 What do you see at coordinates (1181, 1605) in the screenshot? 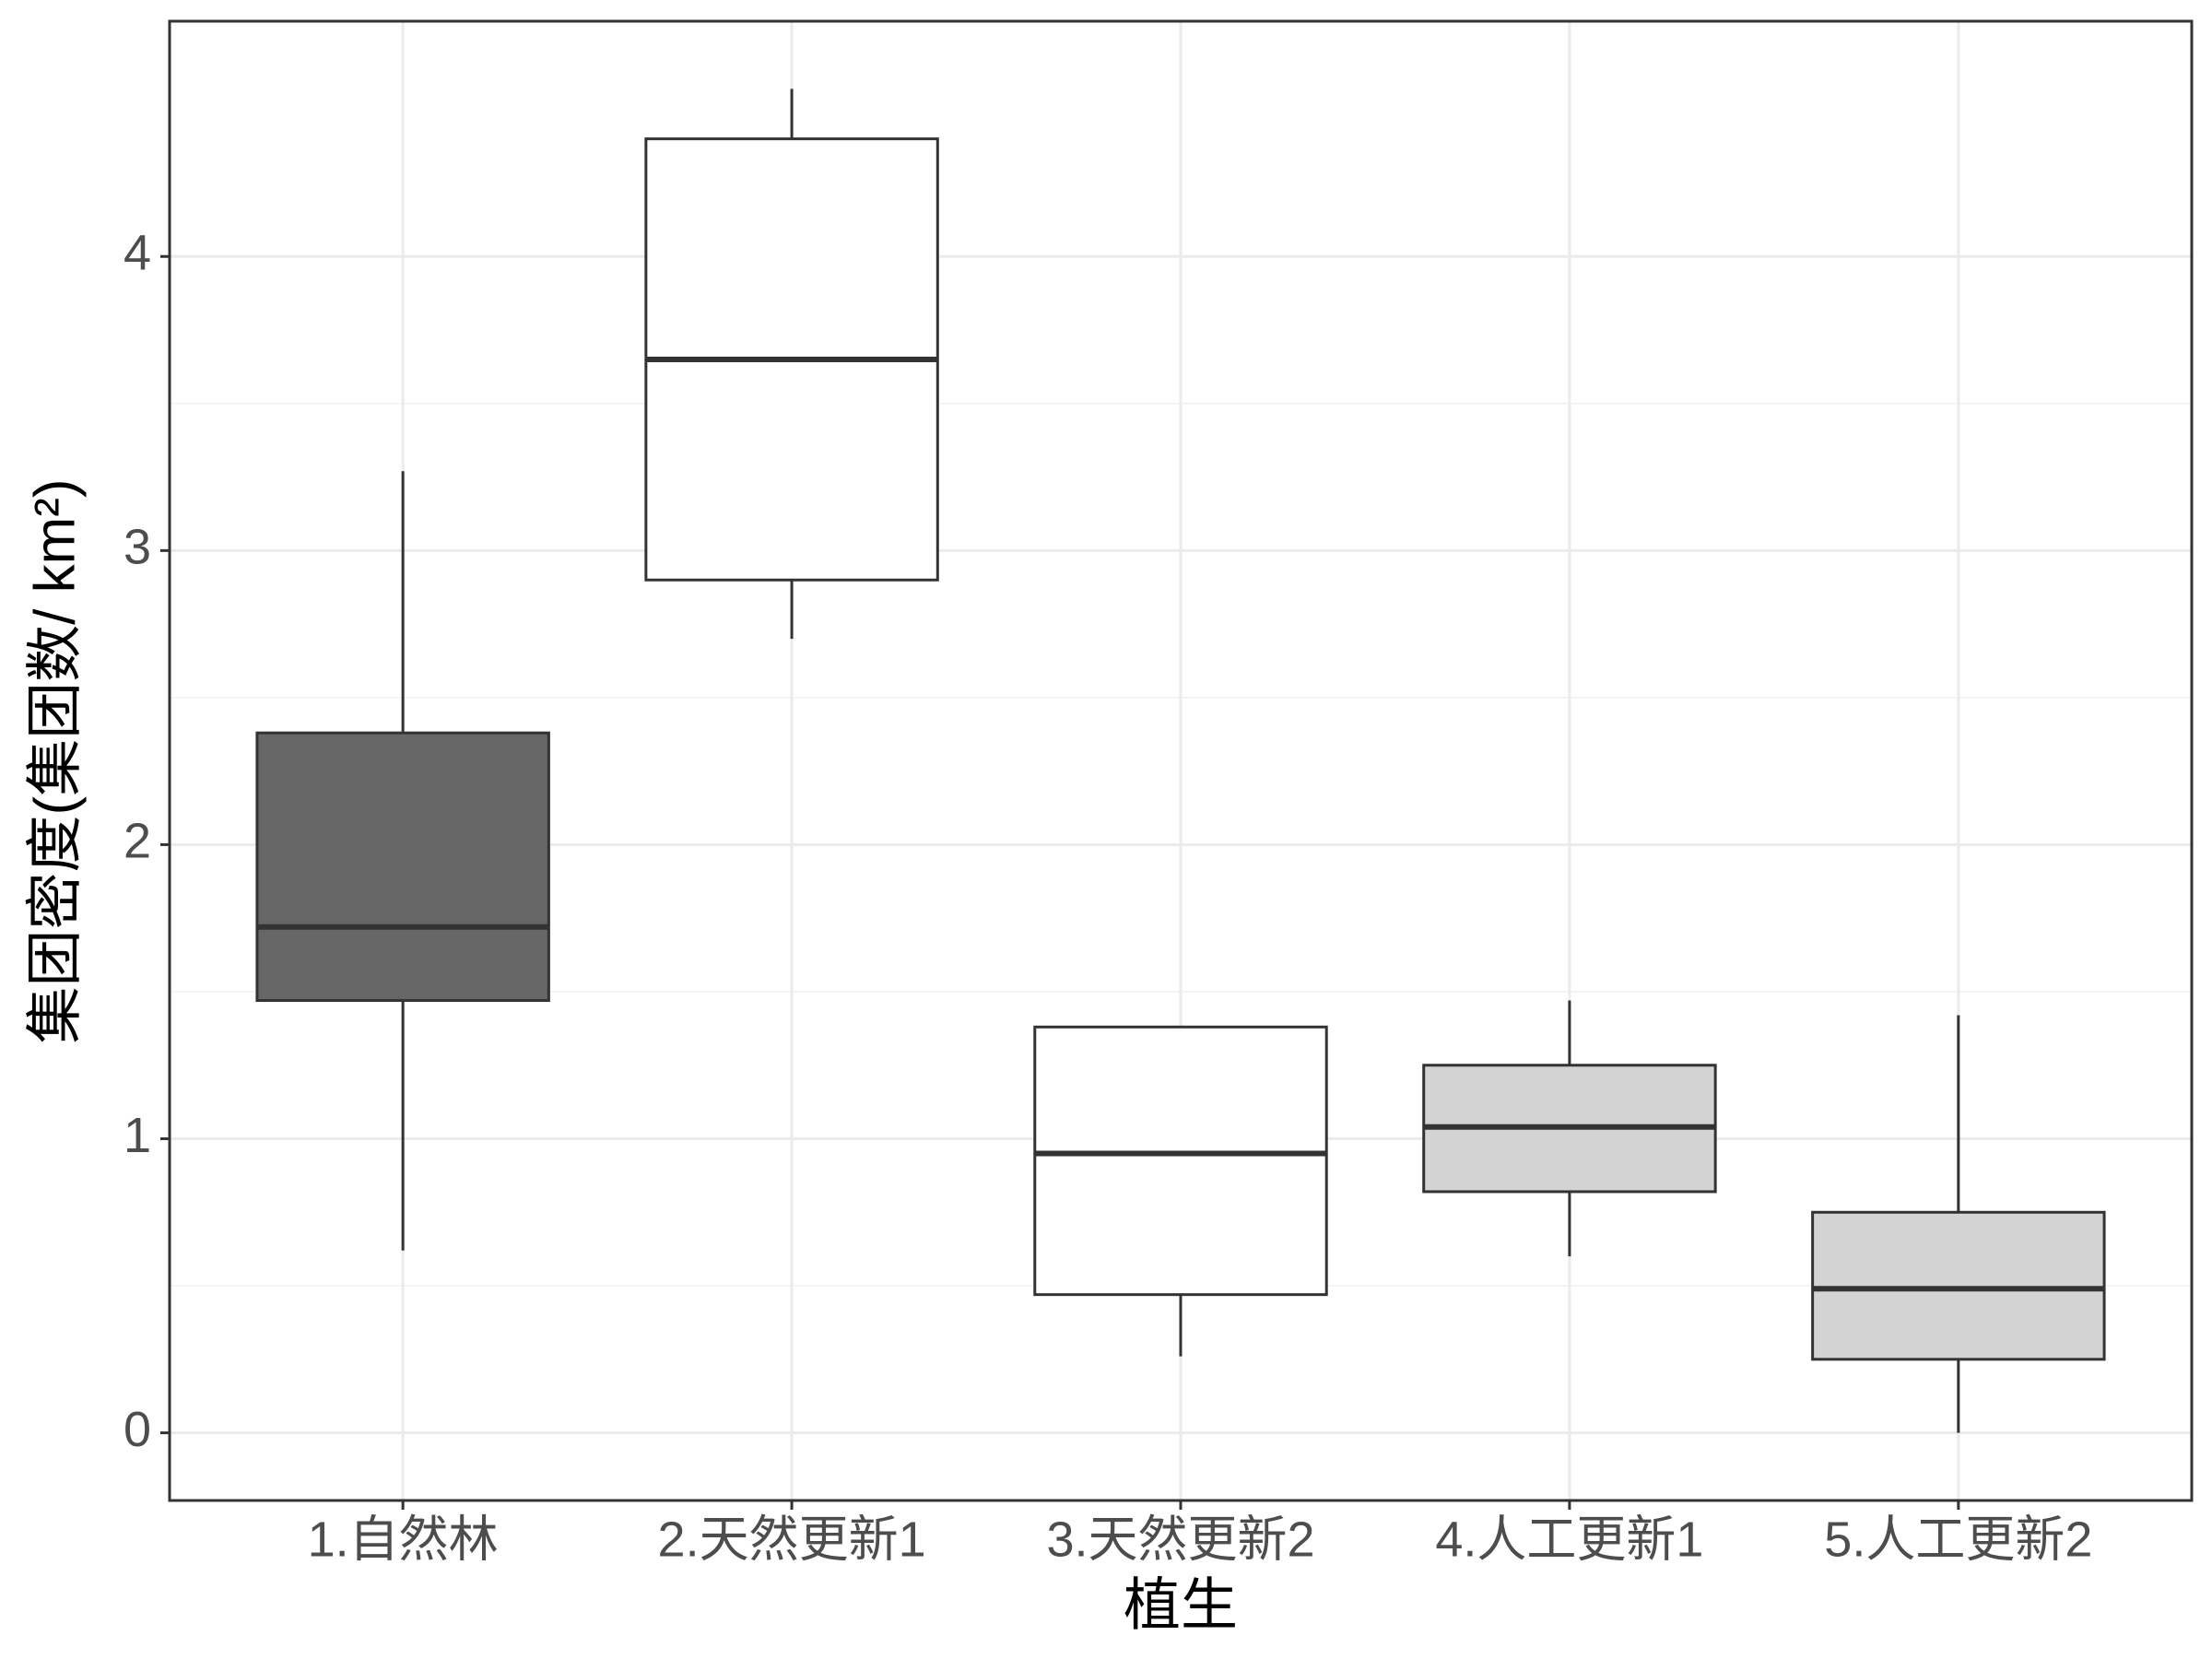
I see `x-axis-title: 植生` at bounding box center [1181, 1605].